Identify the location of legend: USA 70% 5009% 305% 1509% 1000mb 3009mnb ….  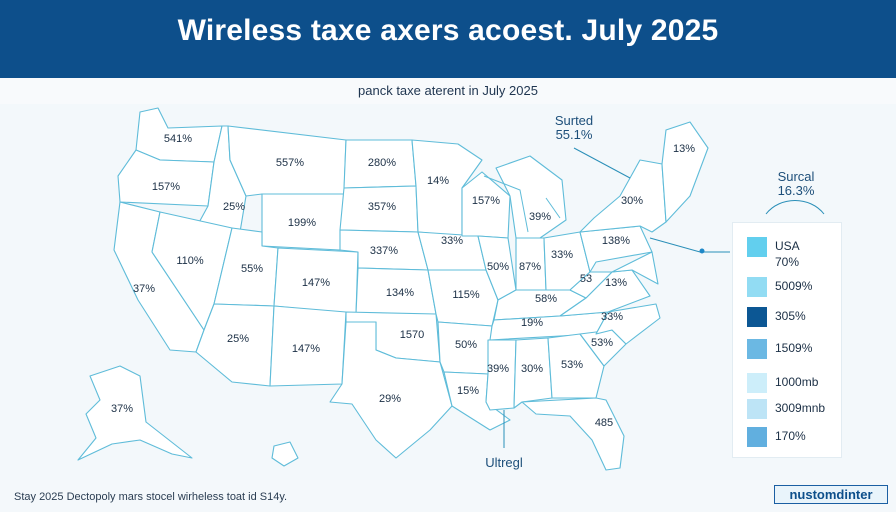
(787, 340).